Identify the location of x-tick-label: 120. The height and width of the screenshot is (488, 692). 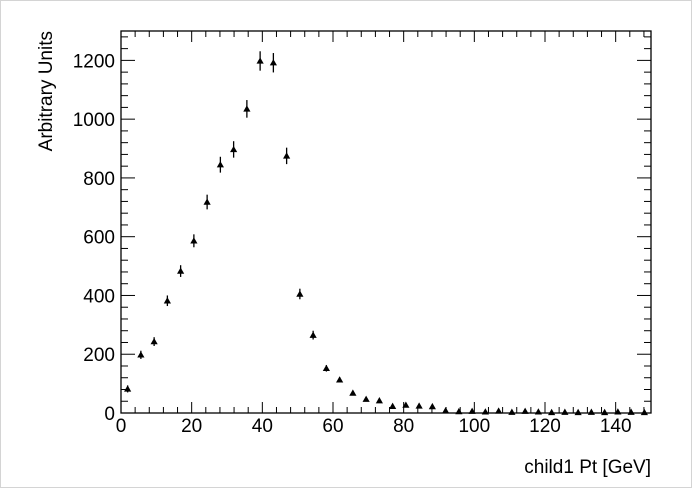
(545, 426).